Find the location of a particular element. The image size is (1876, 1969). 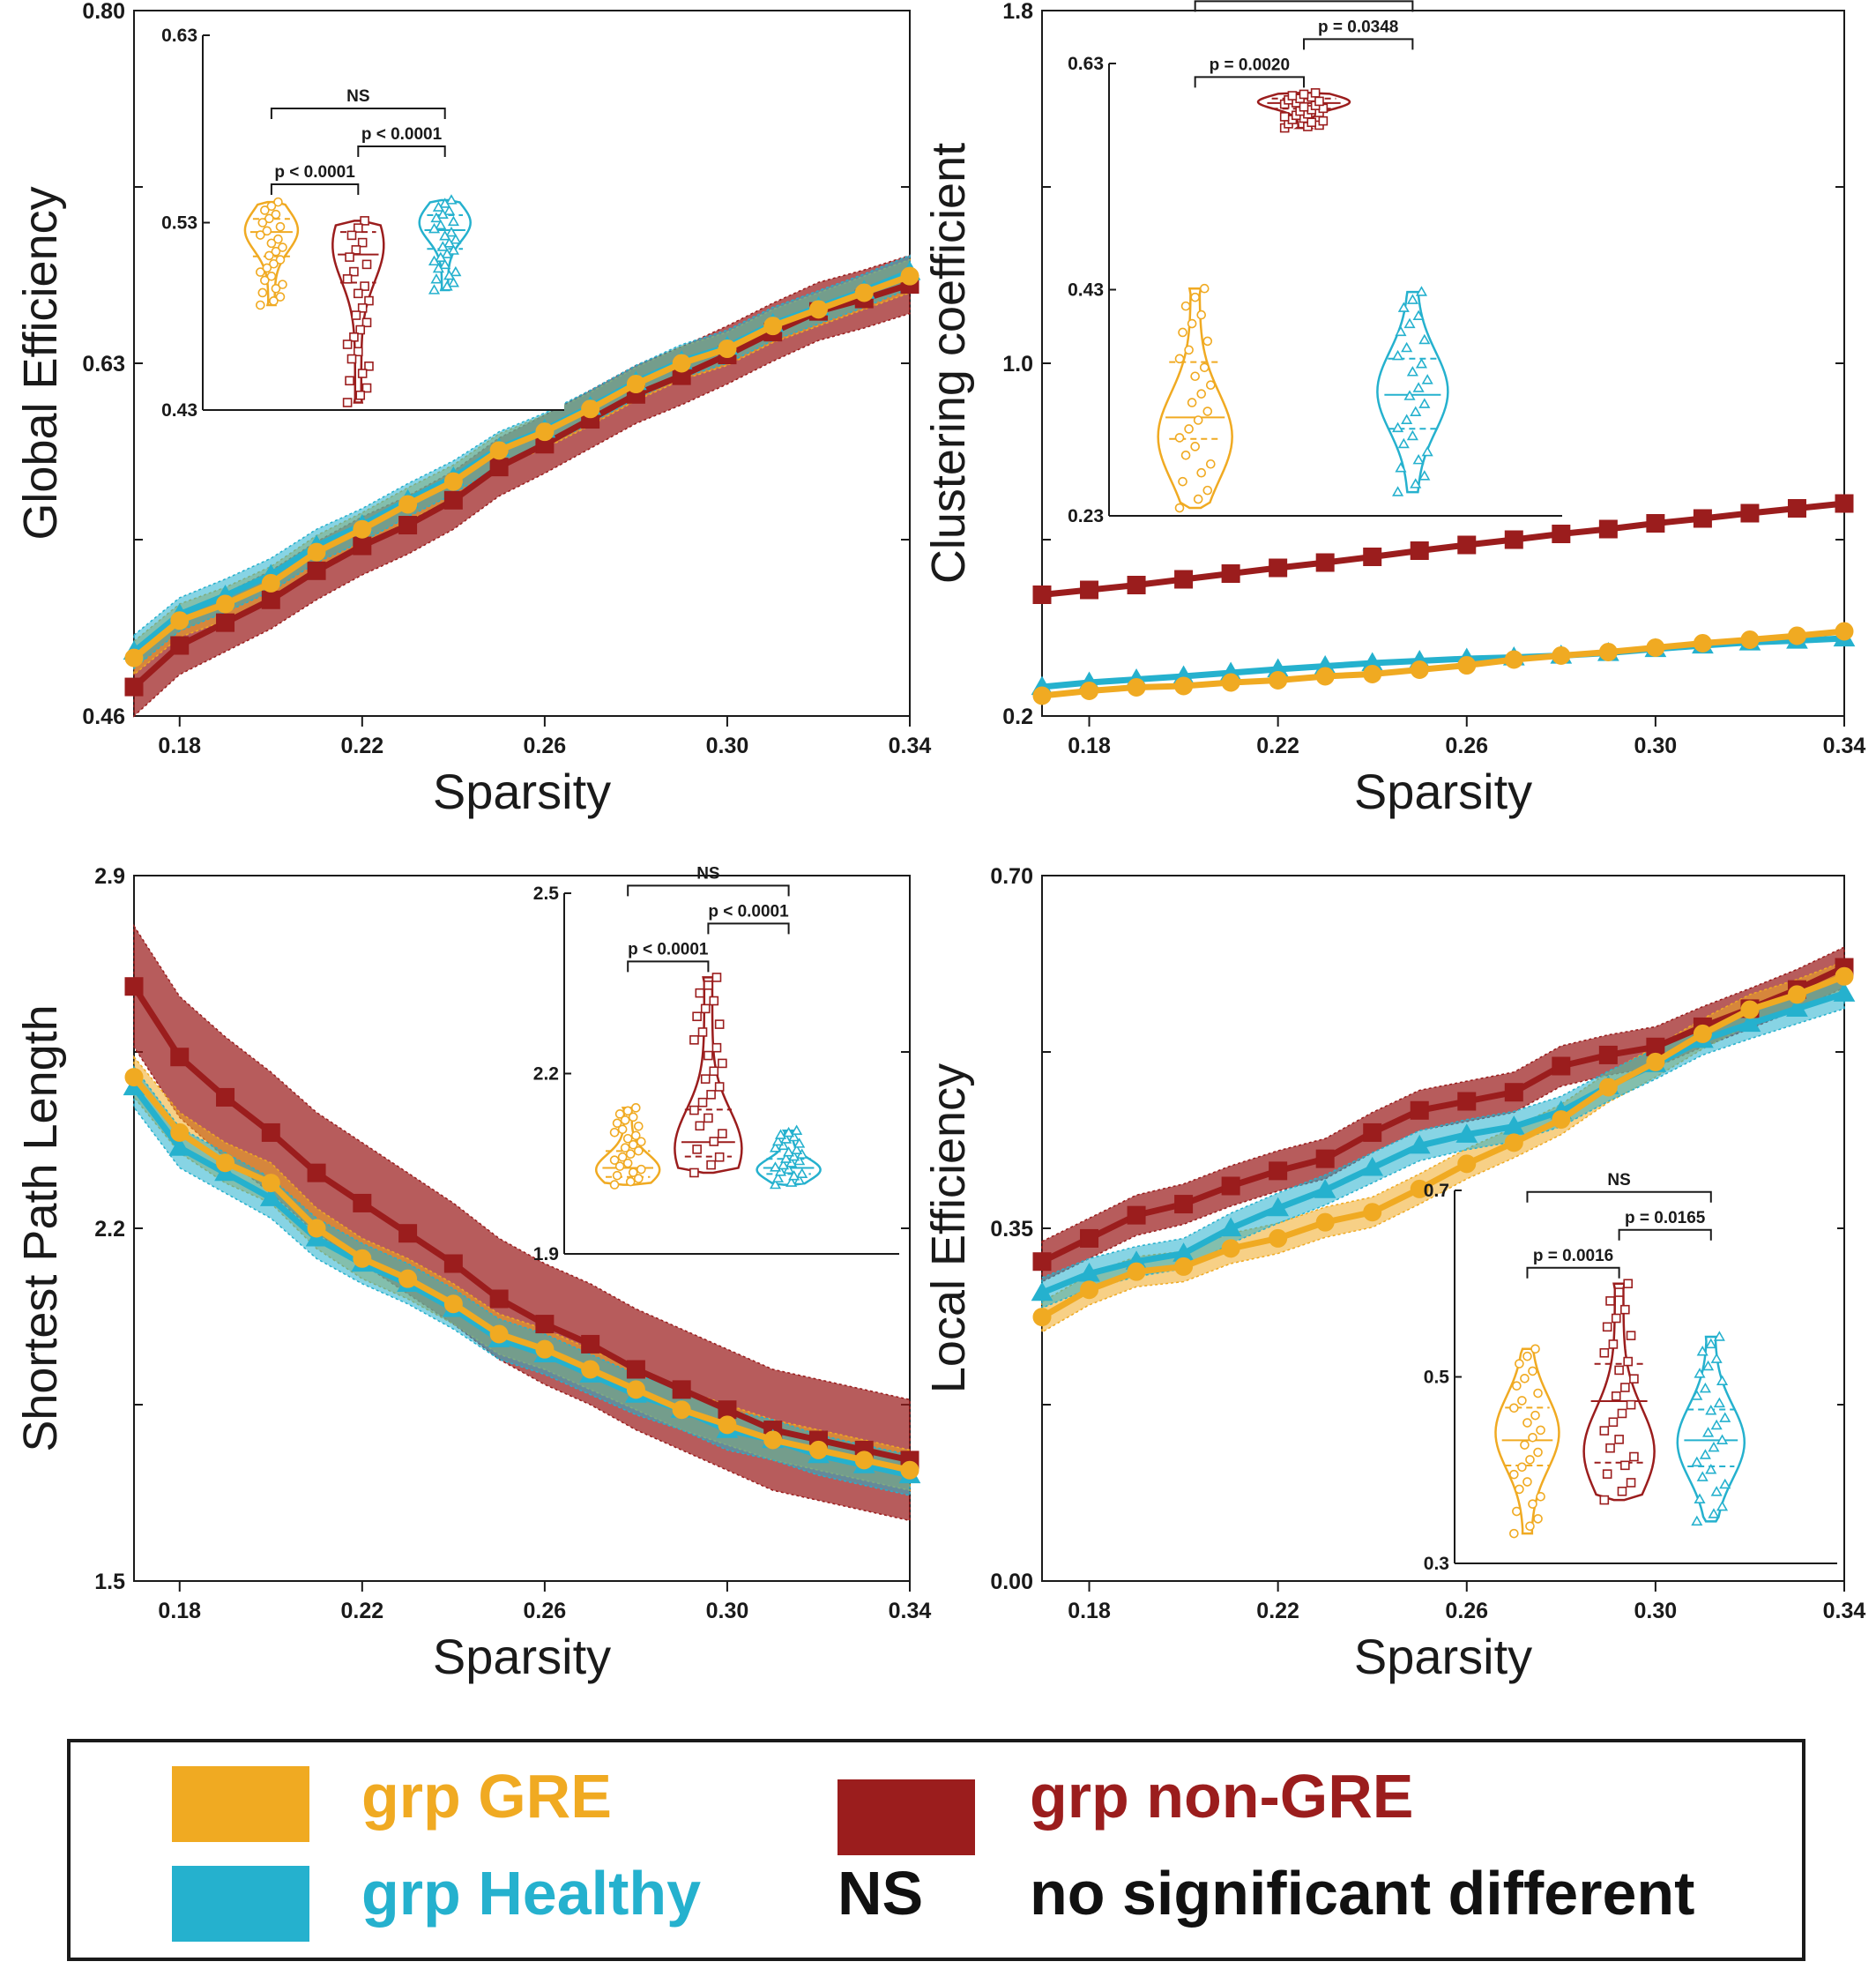

inset-y-tick-label: 2.2 is located at coordinates (546, 1074).